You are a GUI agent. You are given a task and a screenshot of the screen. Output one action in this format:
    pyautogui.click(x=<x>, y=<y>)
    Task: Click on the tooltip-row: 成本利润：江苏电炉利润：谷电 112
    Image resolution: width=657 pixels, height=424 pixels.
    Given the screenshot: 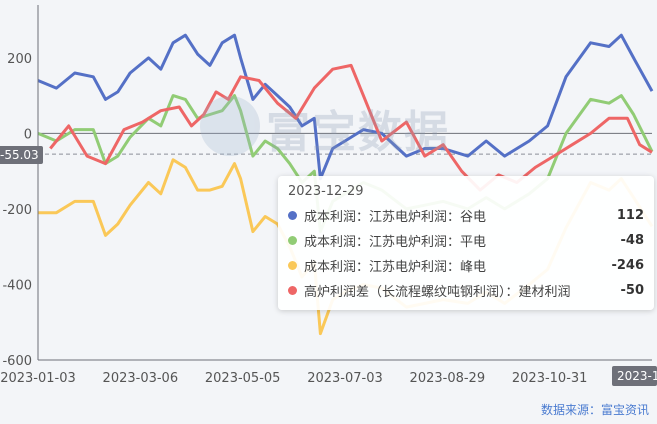 What is the action you would take?
    pyautogui.click(x=466, y=215)
    